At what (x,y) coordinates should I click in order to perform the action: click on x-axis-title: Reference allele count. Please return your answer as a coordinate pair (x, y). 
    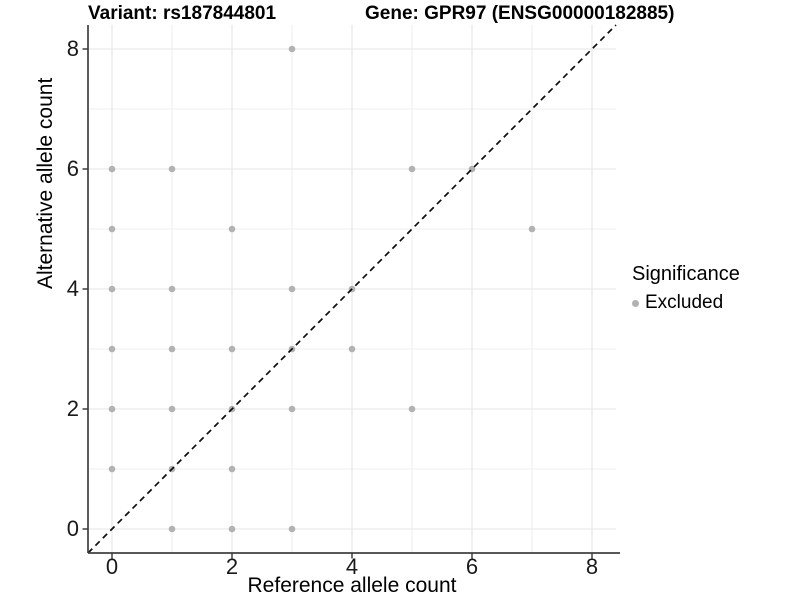
    Looking at the image, I should click on (352, 585).